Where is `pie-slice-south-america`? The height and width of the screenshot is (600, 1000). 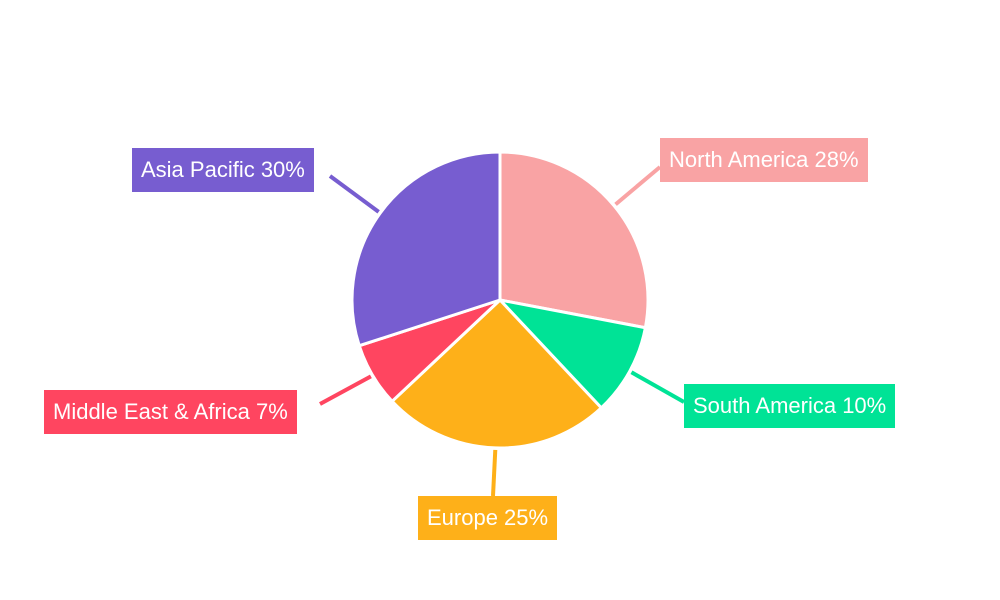 pie-slice-south-america is located at coordinates (571, 354).